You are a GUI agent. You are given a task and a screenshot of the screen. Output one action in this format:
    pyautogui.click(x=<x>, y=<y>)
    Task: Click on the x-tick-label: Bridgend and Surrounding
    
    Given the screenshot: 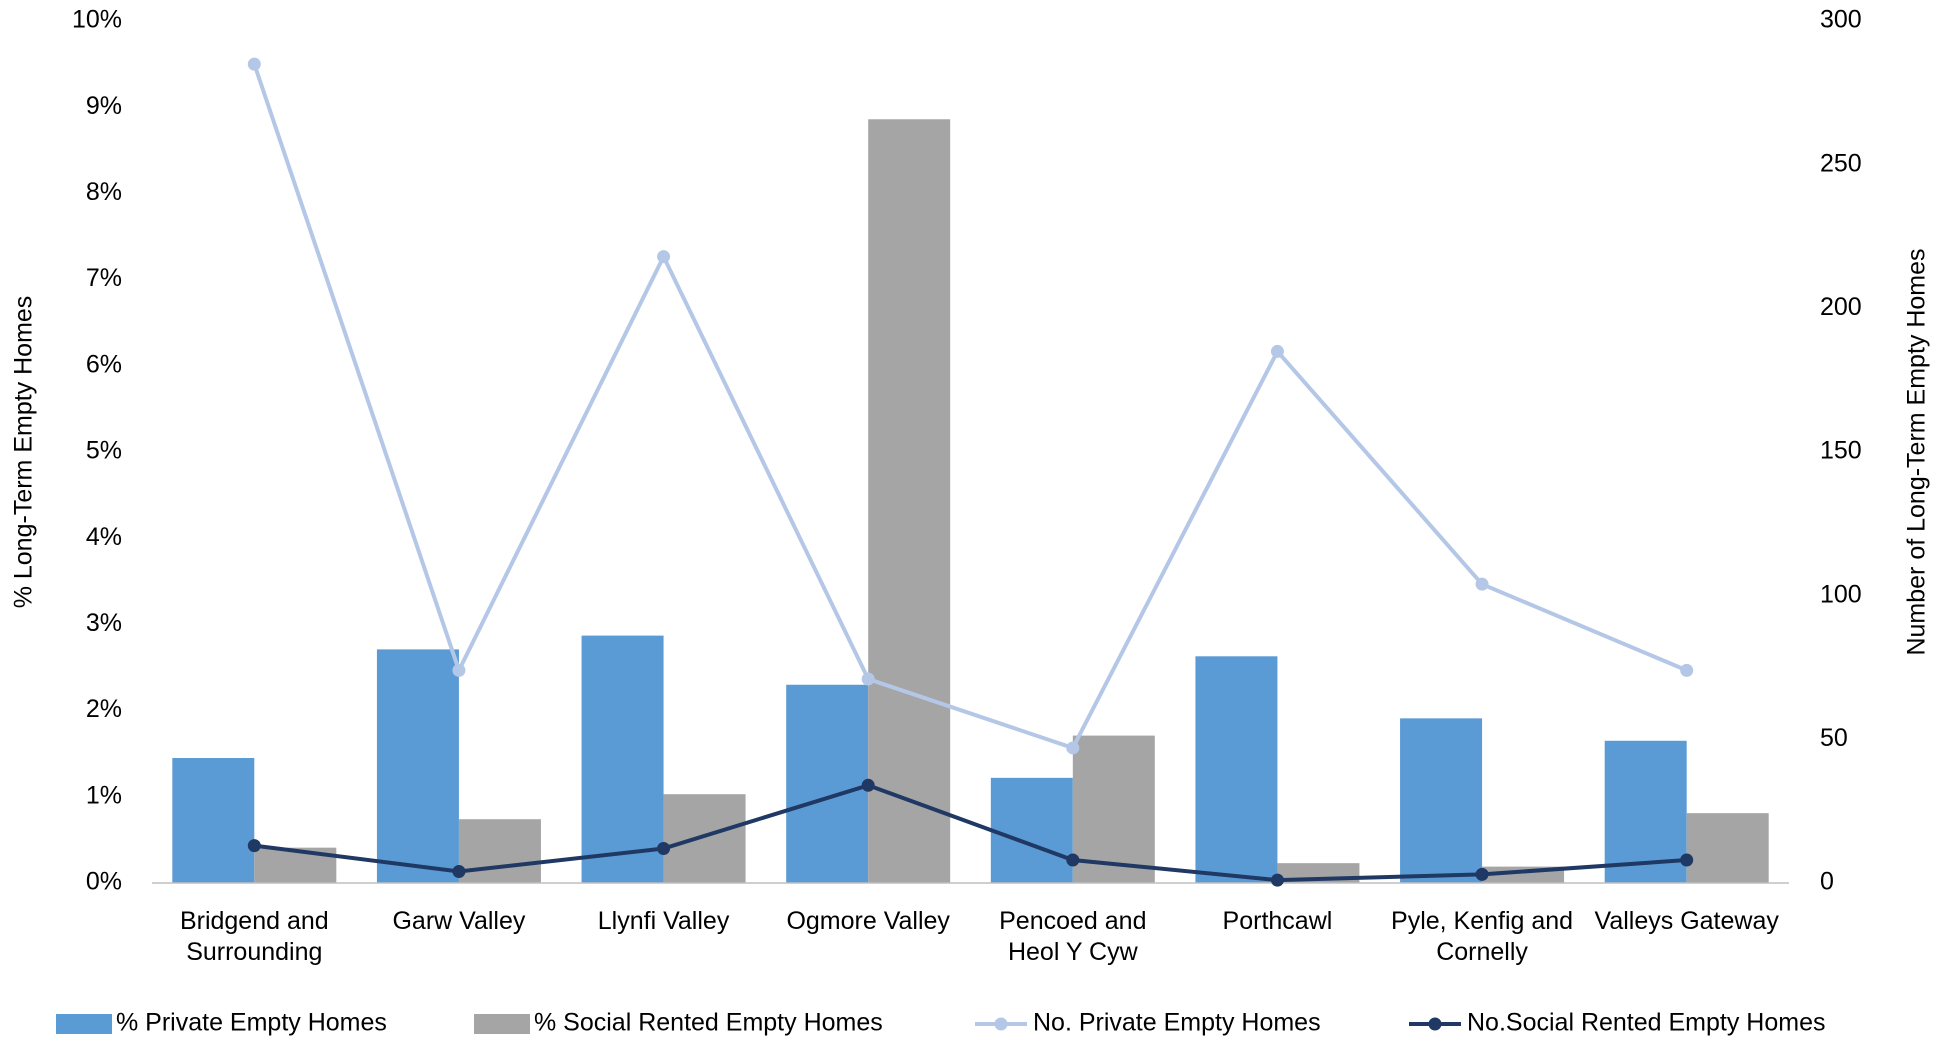 What is the action you would take?
    pyautogui.click(x=254, y=936)
    